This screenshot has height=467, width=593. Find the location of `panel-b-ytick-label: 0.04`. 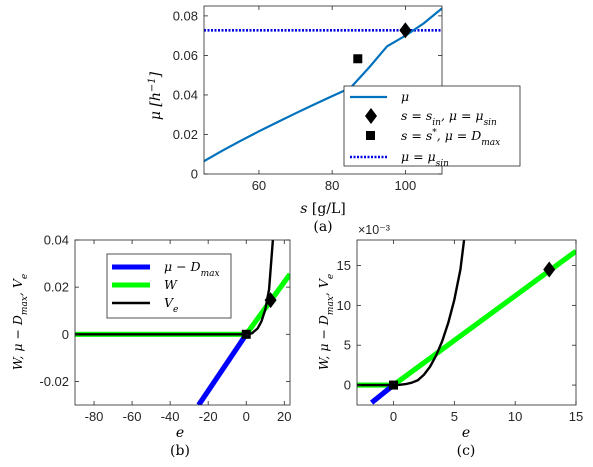

panel-b-ytick-label: 0.04 is located at coordinates (56, 240).